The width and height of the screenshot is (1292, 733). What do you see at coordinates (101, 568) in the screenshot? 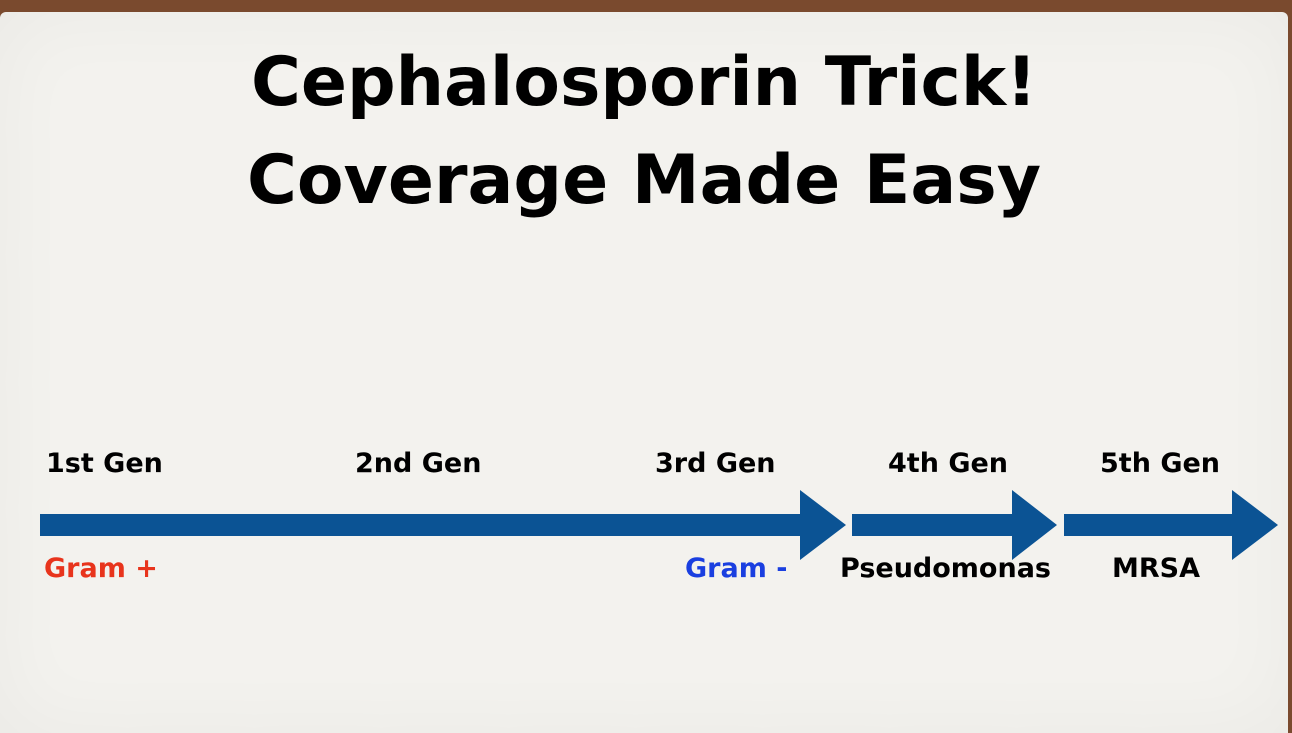
I see `coverage-gram-positive: Gram +` at bounding box center [101, 568].